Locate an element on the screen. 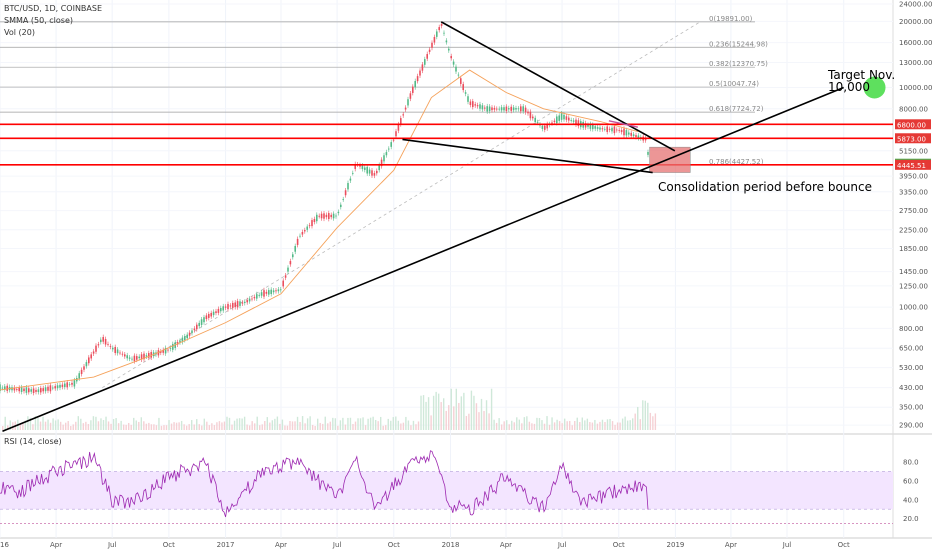 The image size is (932, 554). price-label-text: 5873.00 is located at coordinates (911, 139).